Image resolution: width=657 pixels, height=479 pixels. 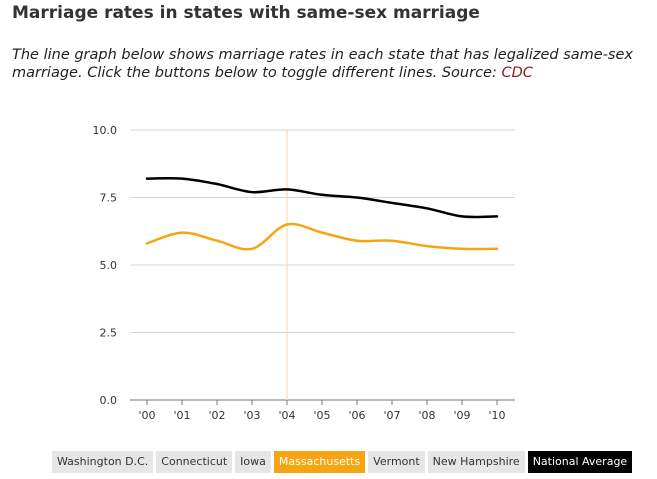 What do you see at coordinates (476, 462) in the screenshot?
I see `toggle-new-hampshire-button: New Hampshire` at bounding box center [476, 462].